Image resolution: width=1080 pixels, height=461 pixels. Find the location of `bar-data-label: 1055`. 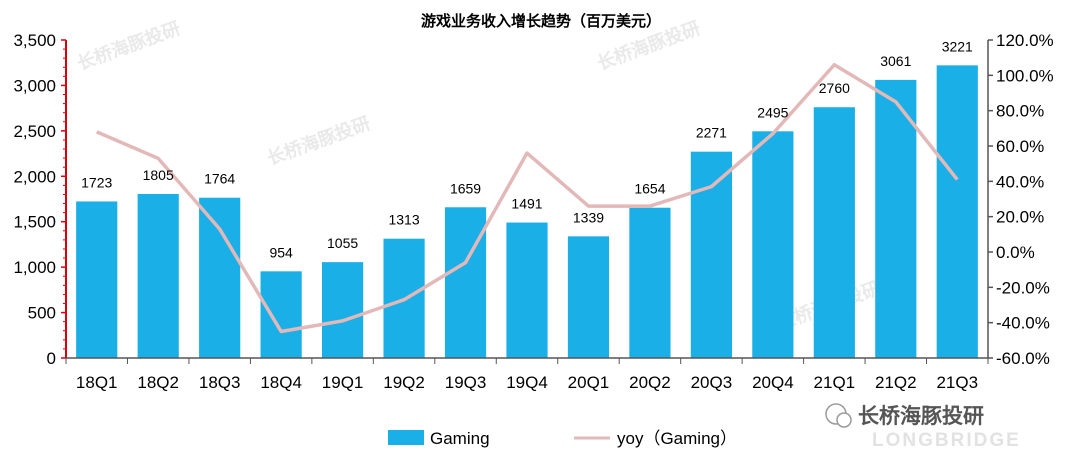

bar-data-label: 1055 is located at coordinates (342, 243).